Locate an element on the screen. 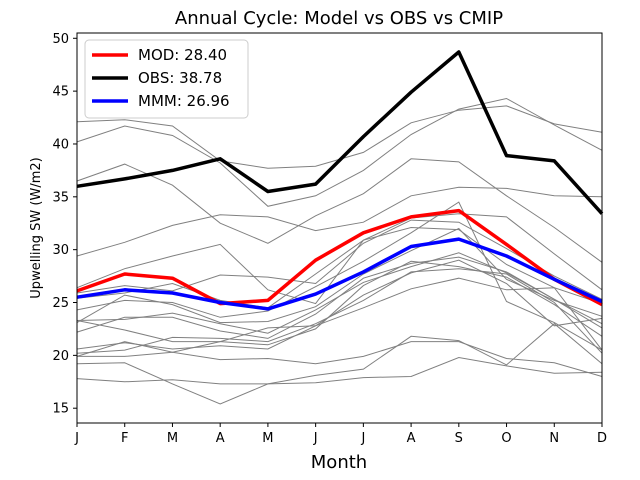  x-tick-label: N is located at coordinates (554, 438).